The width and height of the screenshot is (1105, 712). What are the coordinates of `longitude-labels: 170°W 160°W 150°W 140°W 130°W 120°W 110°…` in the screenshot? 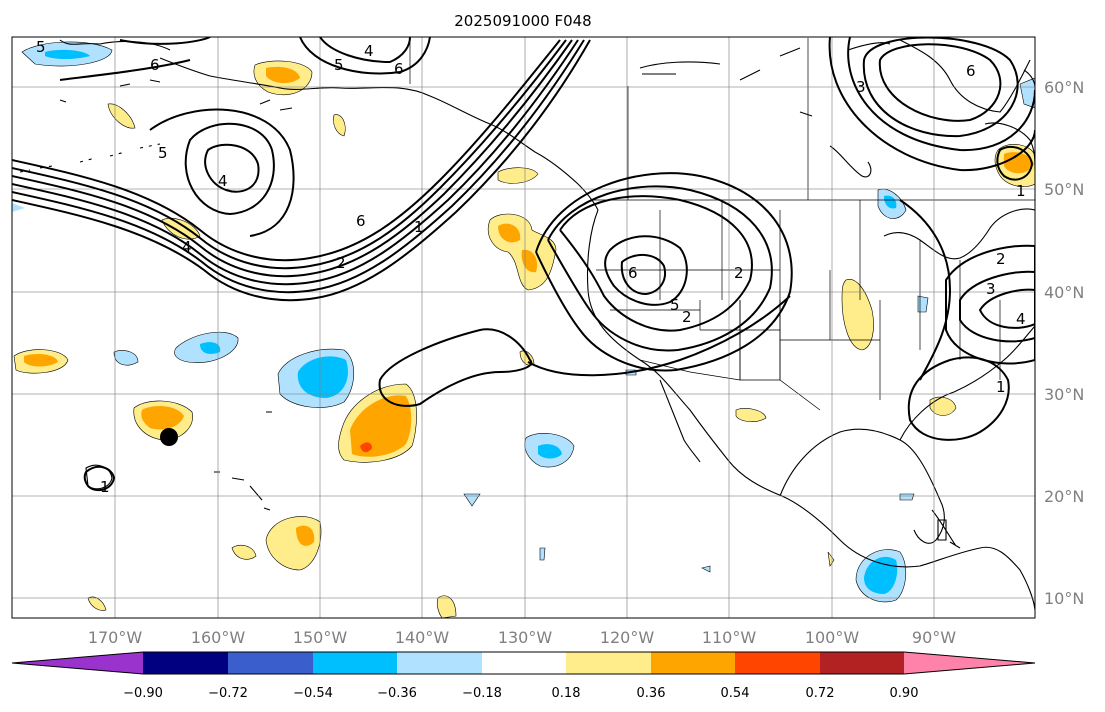 It's located at (522, 637).